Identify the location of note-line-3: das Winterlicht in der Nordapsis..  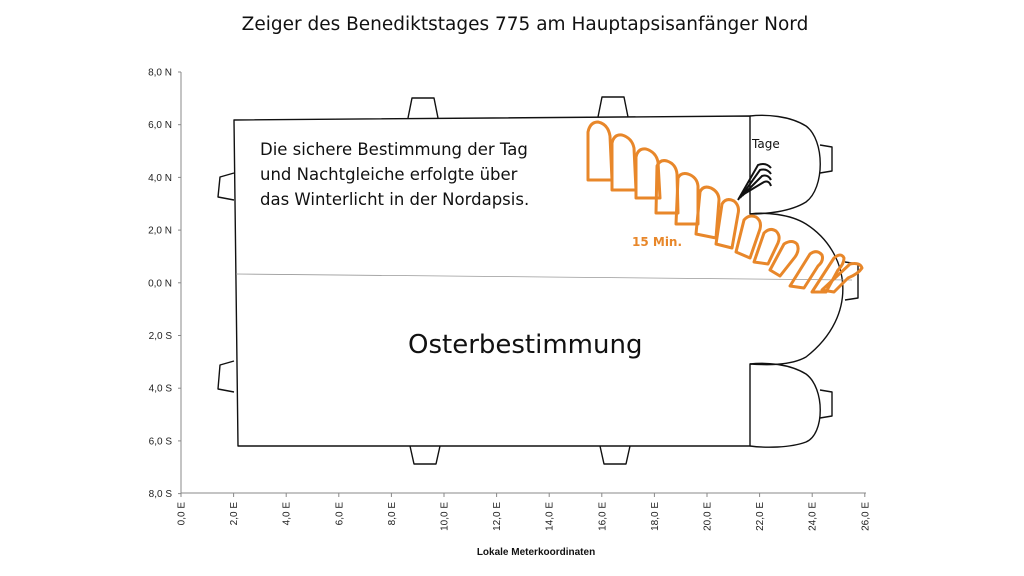
(394, 199).